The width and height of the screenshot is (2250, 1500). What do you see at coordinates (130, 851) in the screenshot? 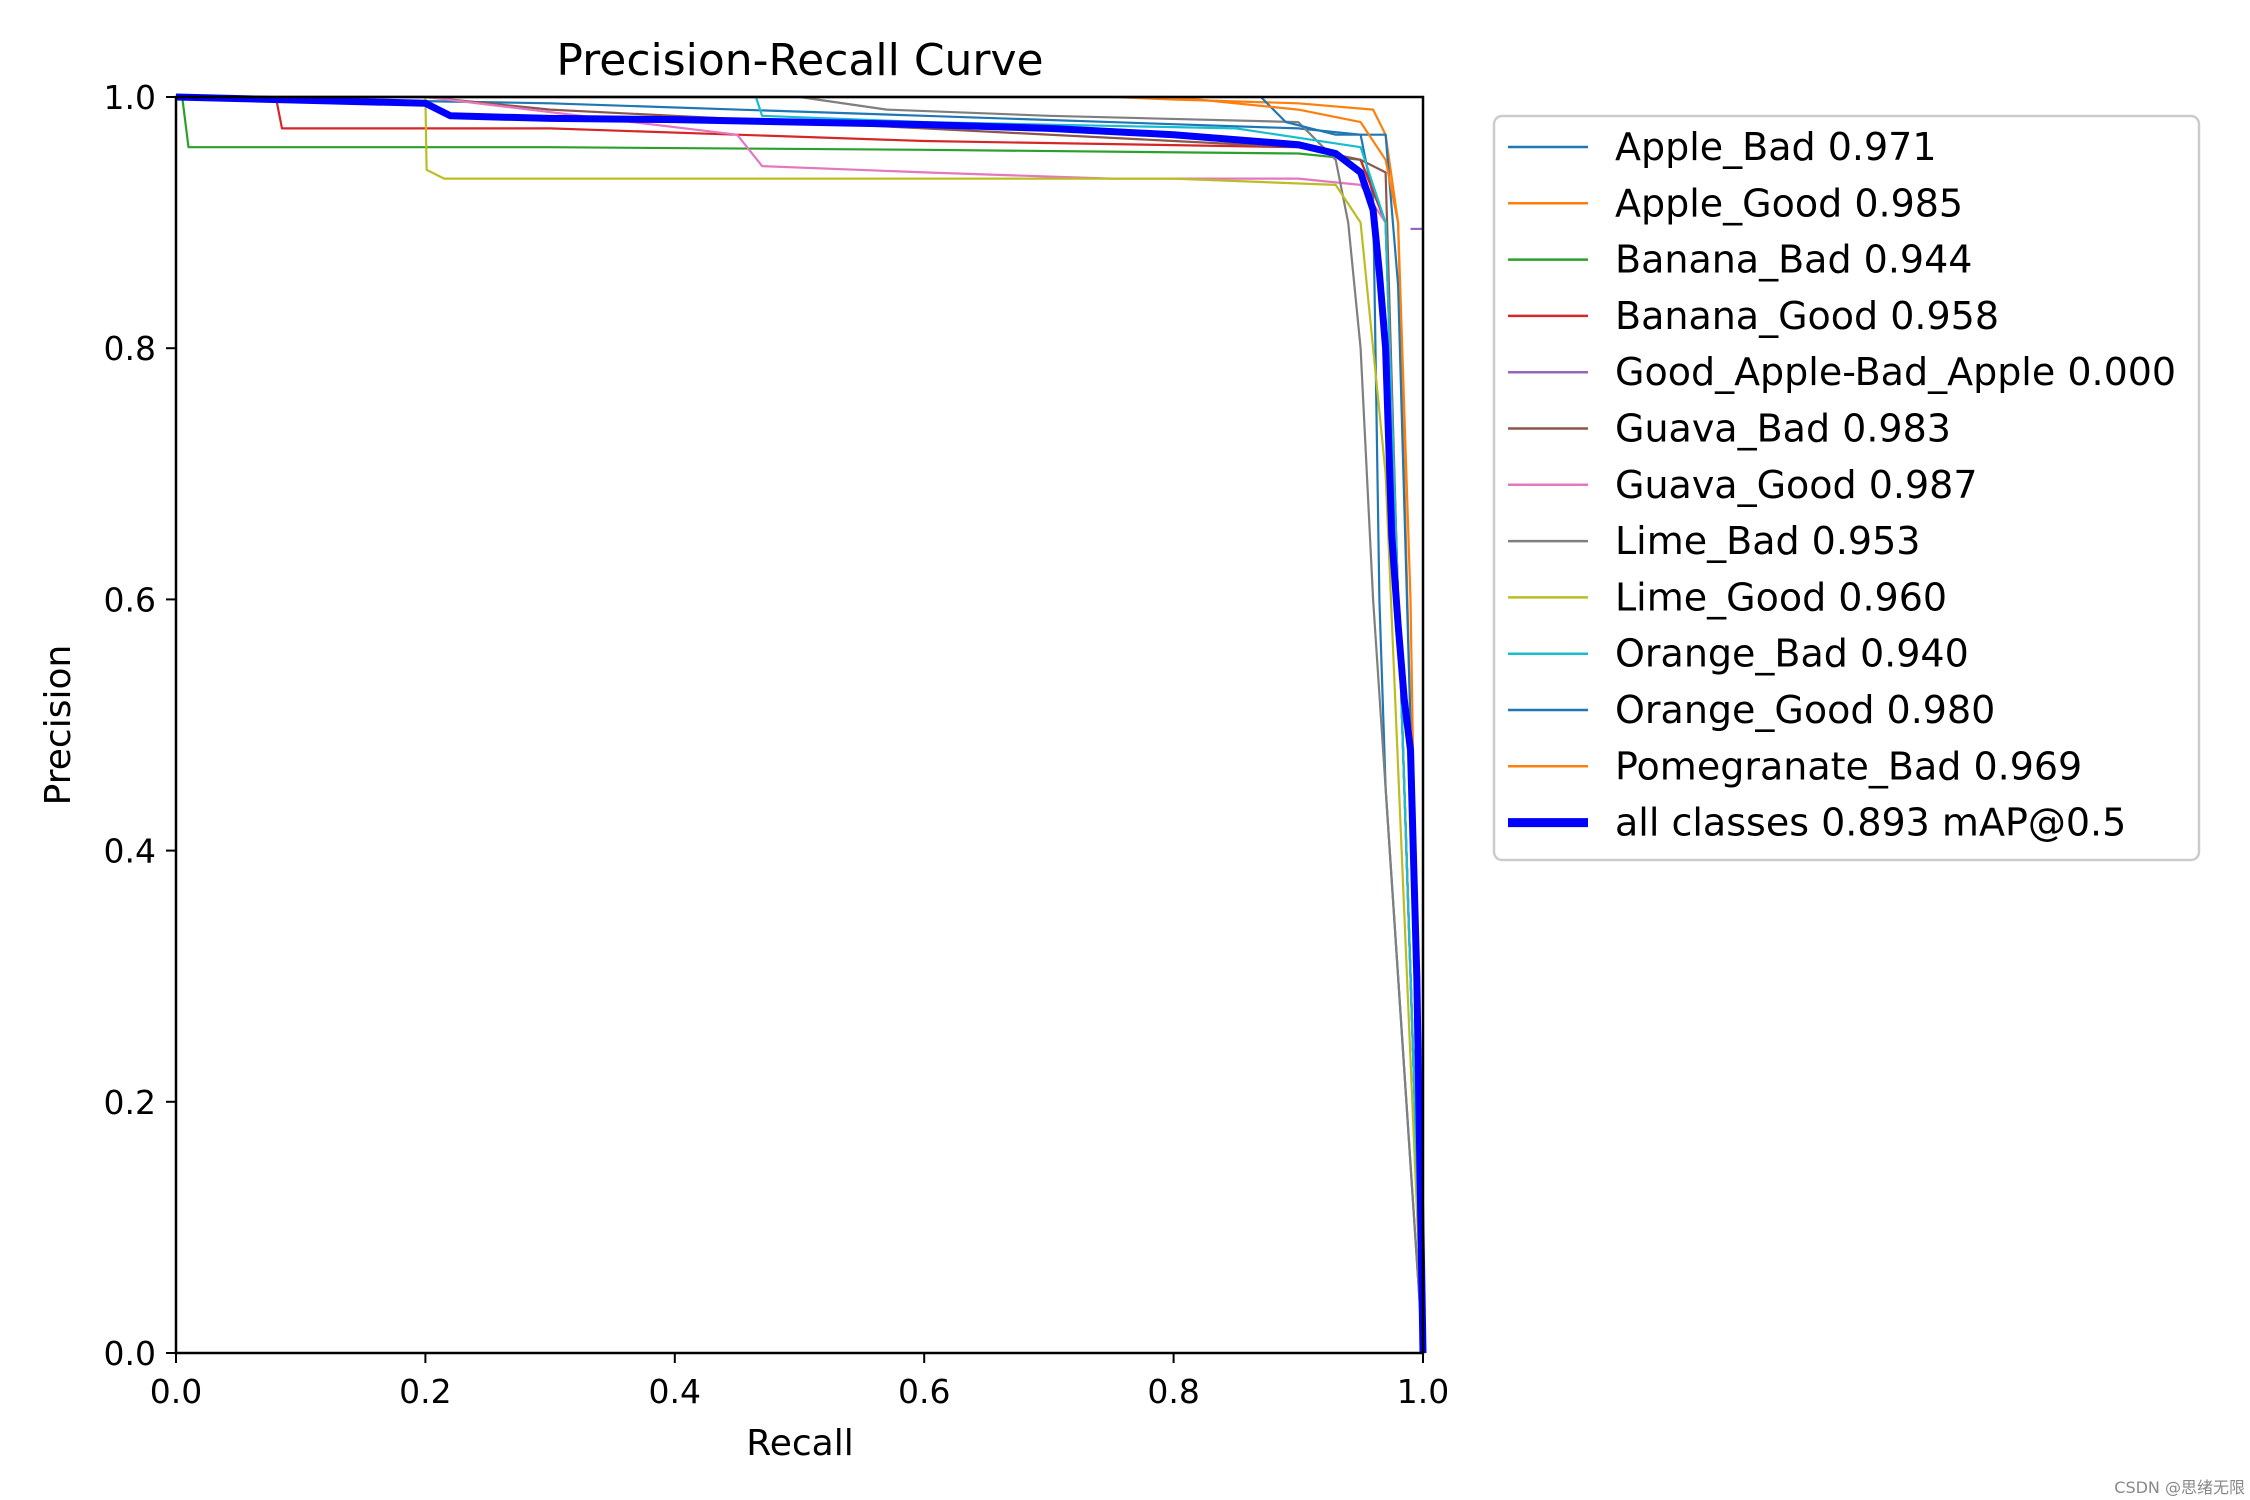
I see `y-tick-label: 0.4` at bounding box center [130, 851].